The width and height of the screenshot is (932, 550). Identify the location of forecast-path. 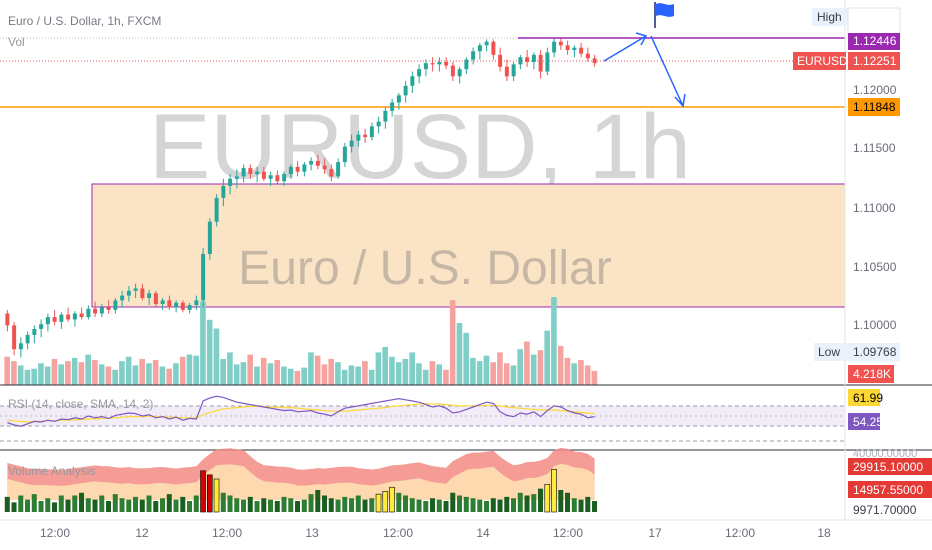
(644, 70).